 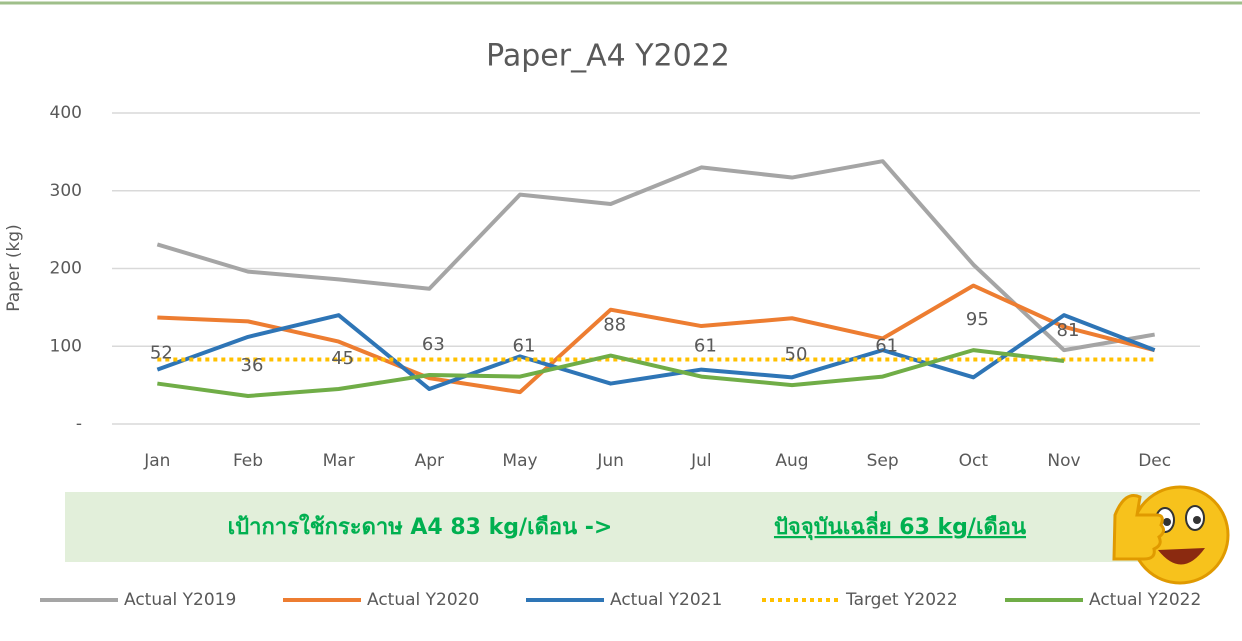 What do you see at coordinates (66, 113) in the screenshot?
I see `y-tick-label: 400` at bounding box center [66, 113].